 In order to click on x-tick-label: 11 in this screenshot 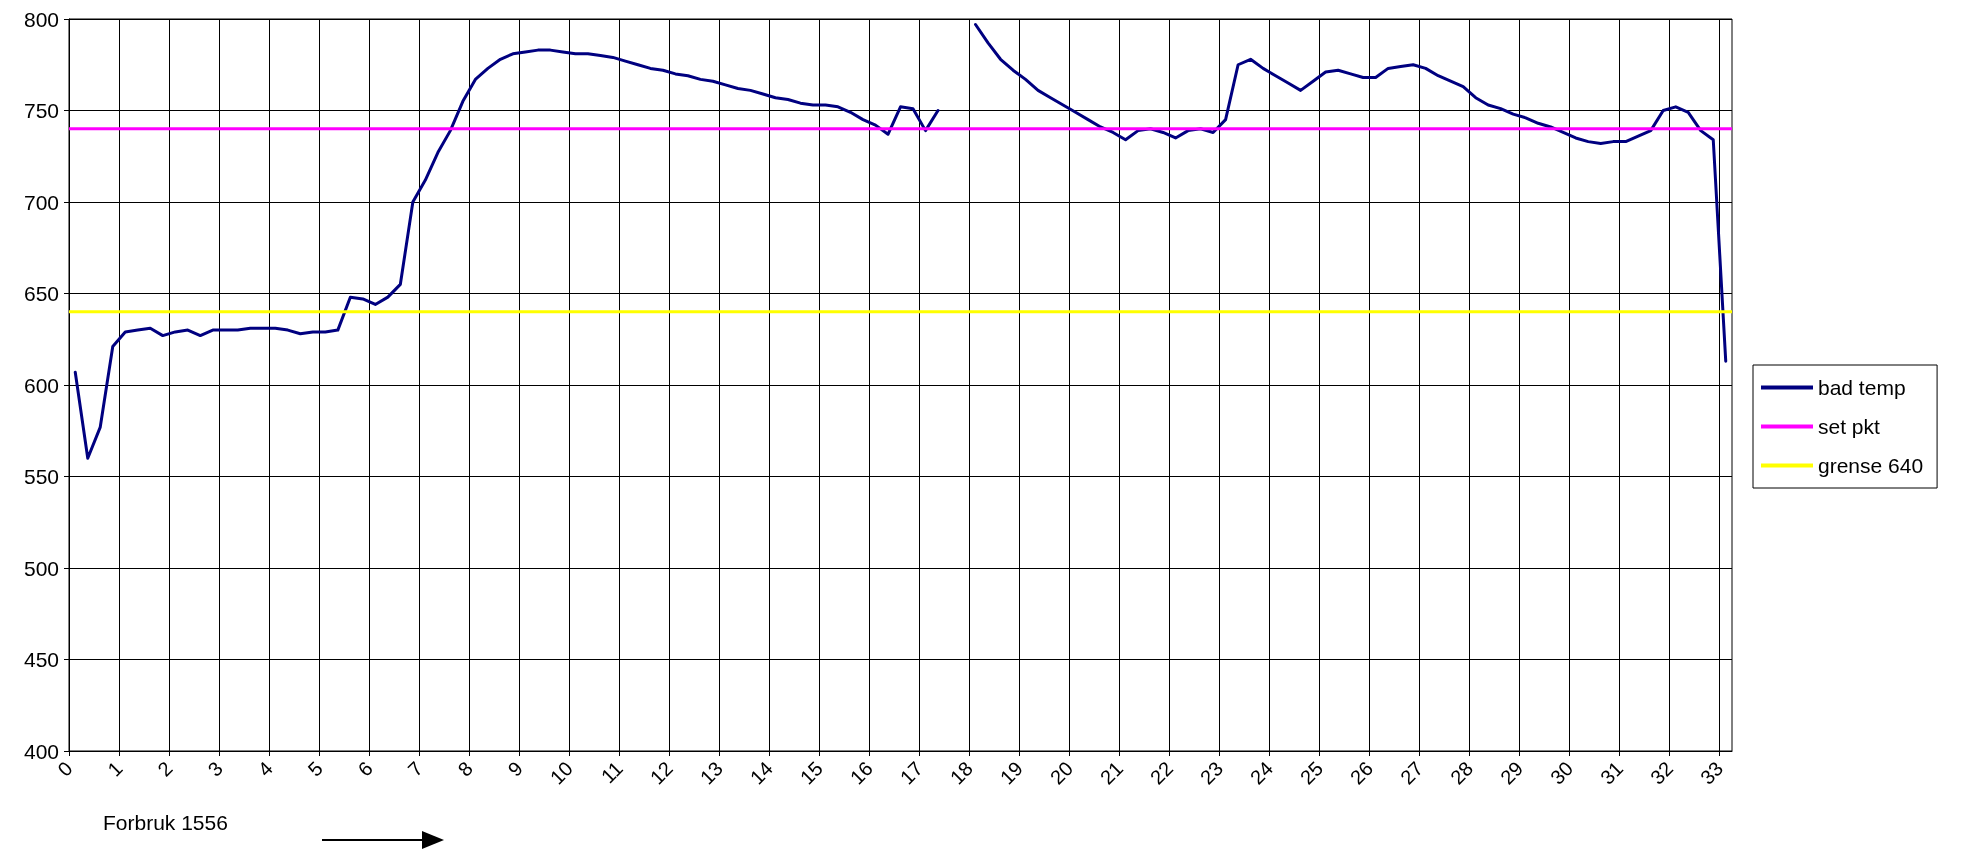, I will do `click(611, 772)`.